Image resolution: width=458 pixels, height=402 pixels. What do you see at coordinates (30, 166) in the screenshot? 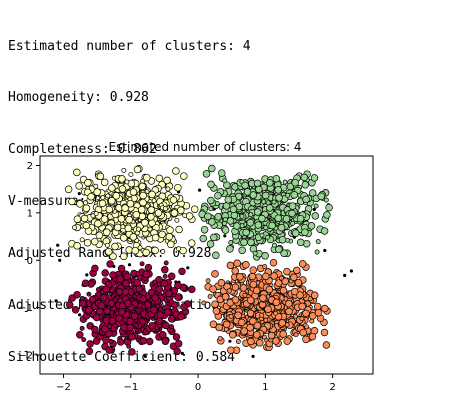
I see `y-tick-label: 2` at bounding box center [30, 166].